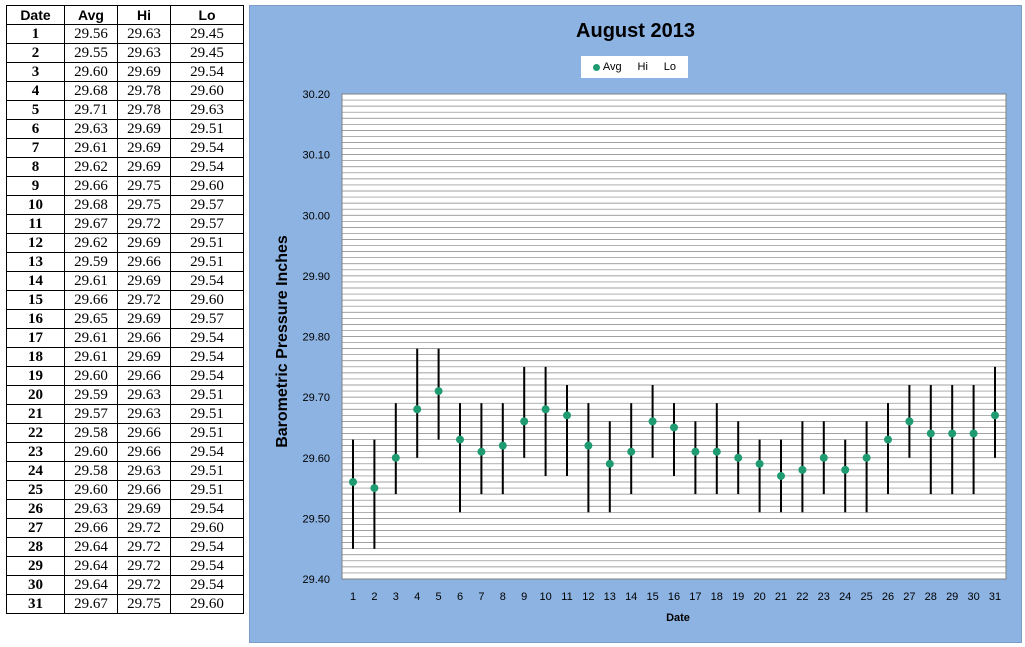  I want to click on chart-legend: Avg Hi Lo, so click(634, 67).